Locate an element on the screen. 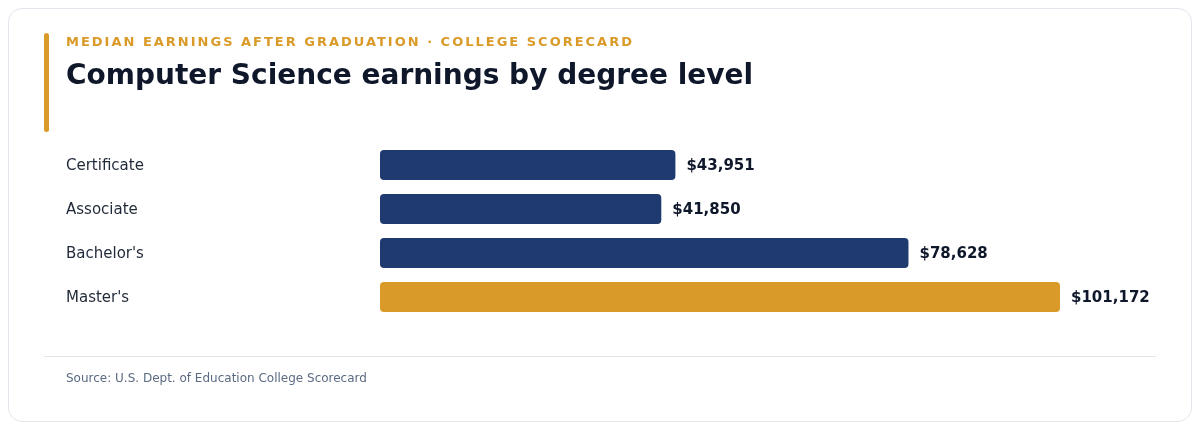 Image resolution: width=1200 pixels, height=430 pixels. data-label: $43,951 is located at coordinates (720, 165).